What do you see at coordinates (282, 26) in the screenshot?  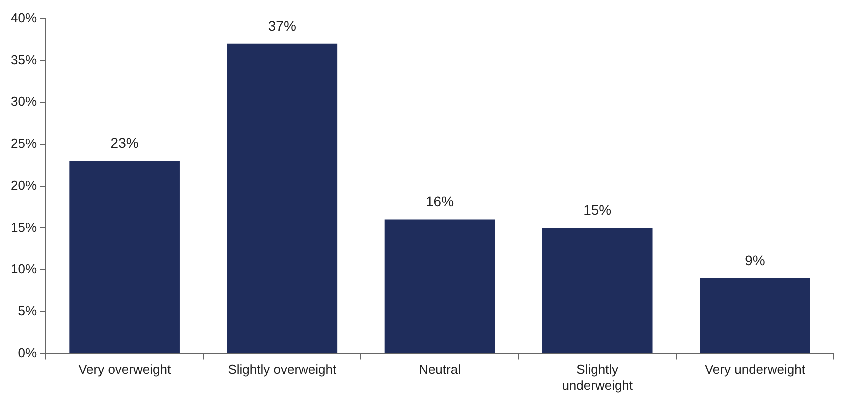 I see `data-label: 37%` at bounding box center [282, 26].